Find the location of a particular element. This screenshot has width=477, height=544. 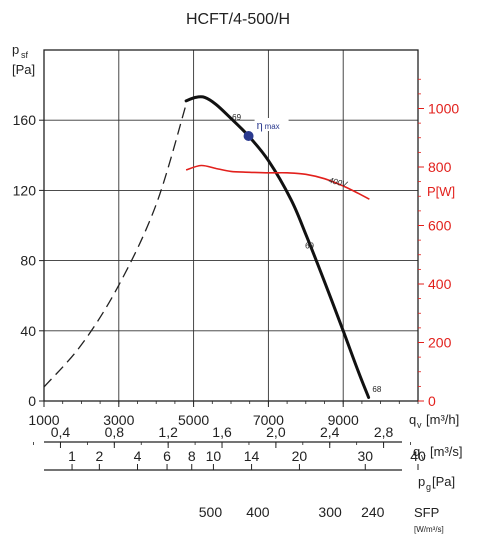

right-tick-label: 1000 is located at coordinates (443, 109).